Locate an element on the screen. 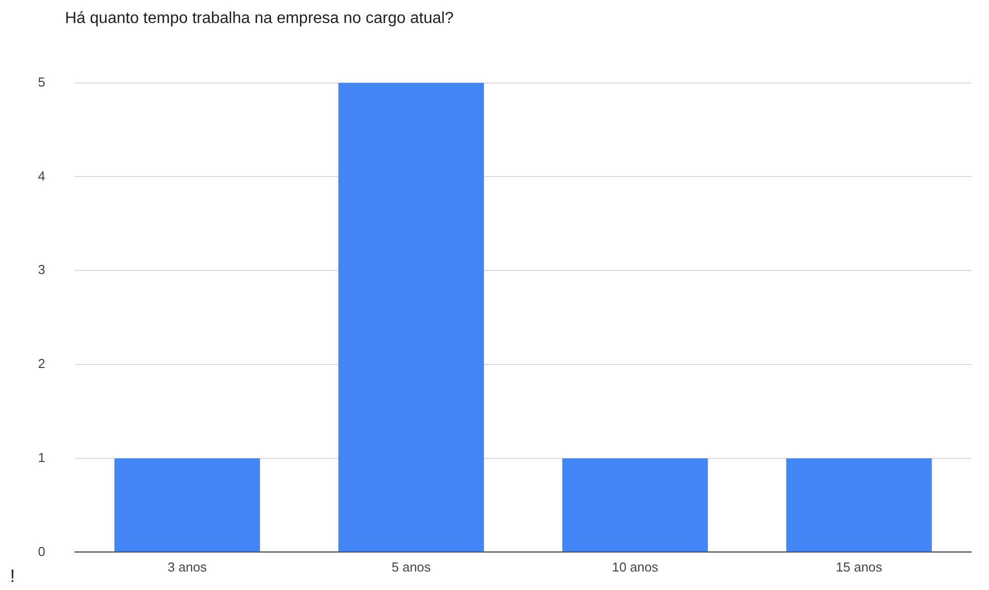  y-tick-label: 4 is located at coordinates (42, 176).